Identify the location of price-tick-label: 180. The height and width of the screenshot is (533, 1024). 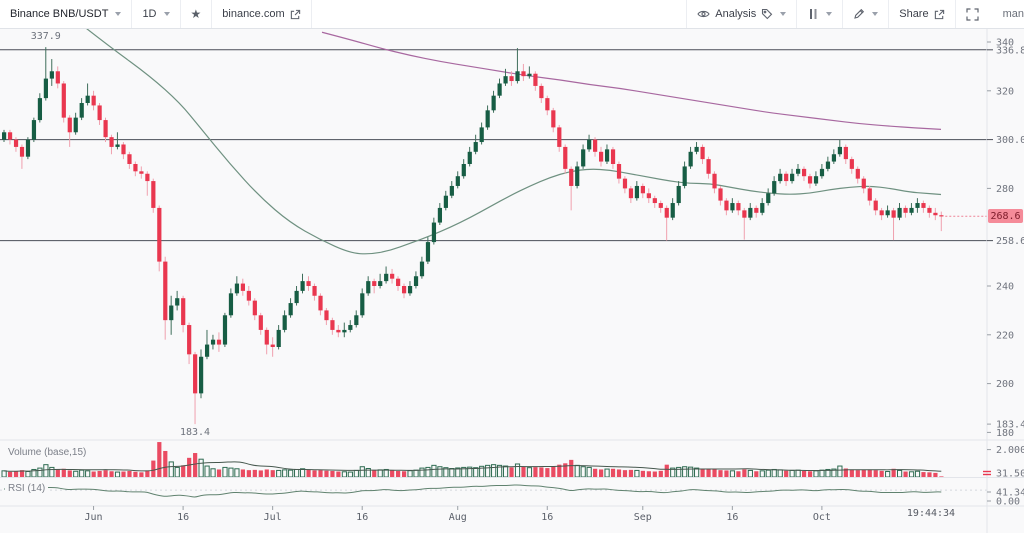
(1005, 433).